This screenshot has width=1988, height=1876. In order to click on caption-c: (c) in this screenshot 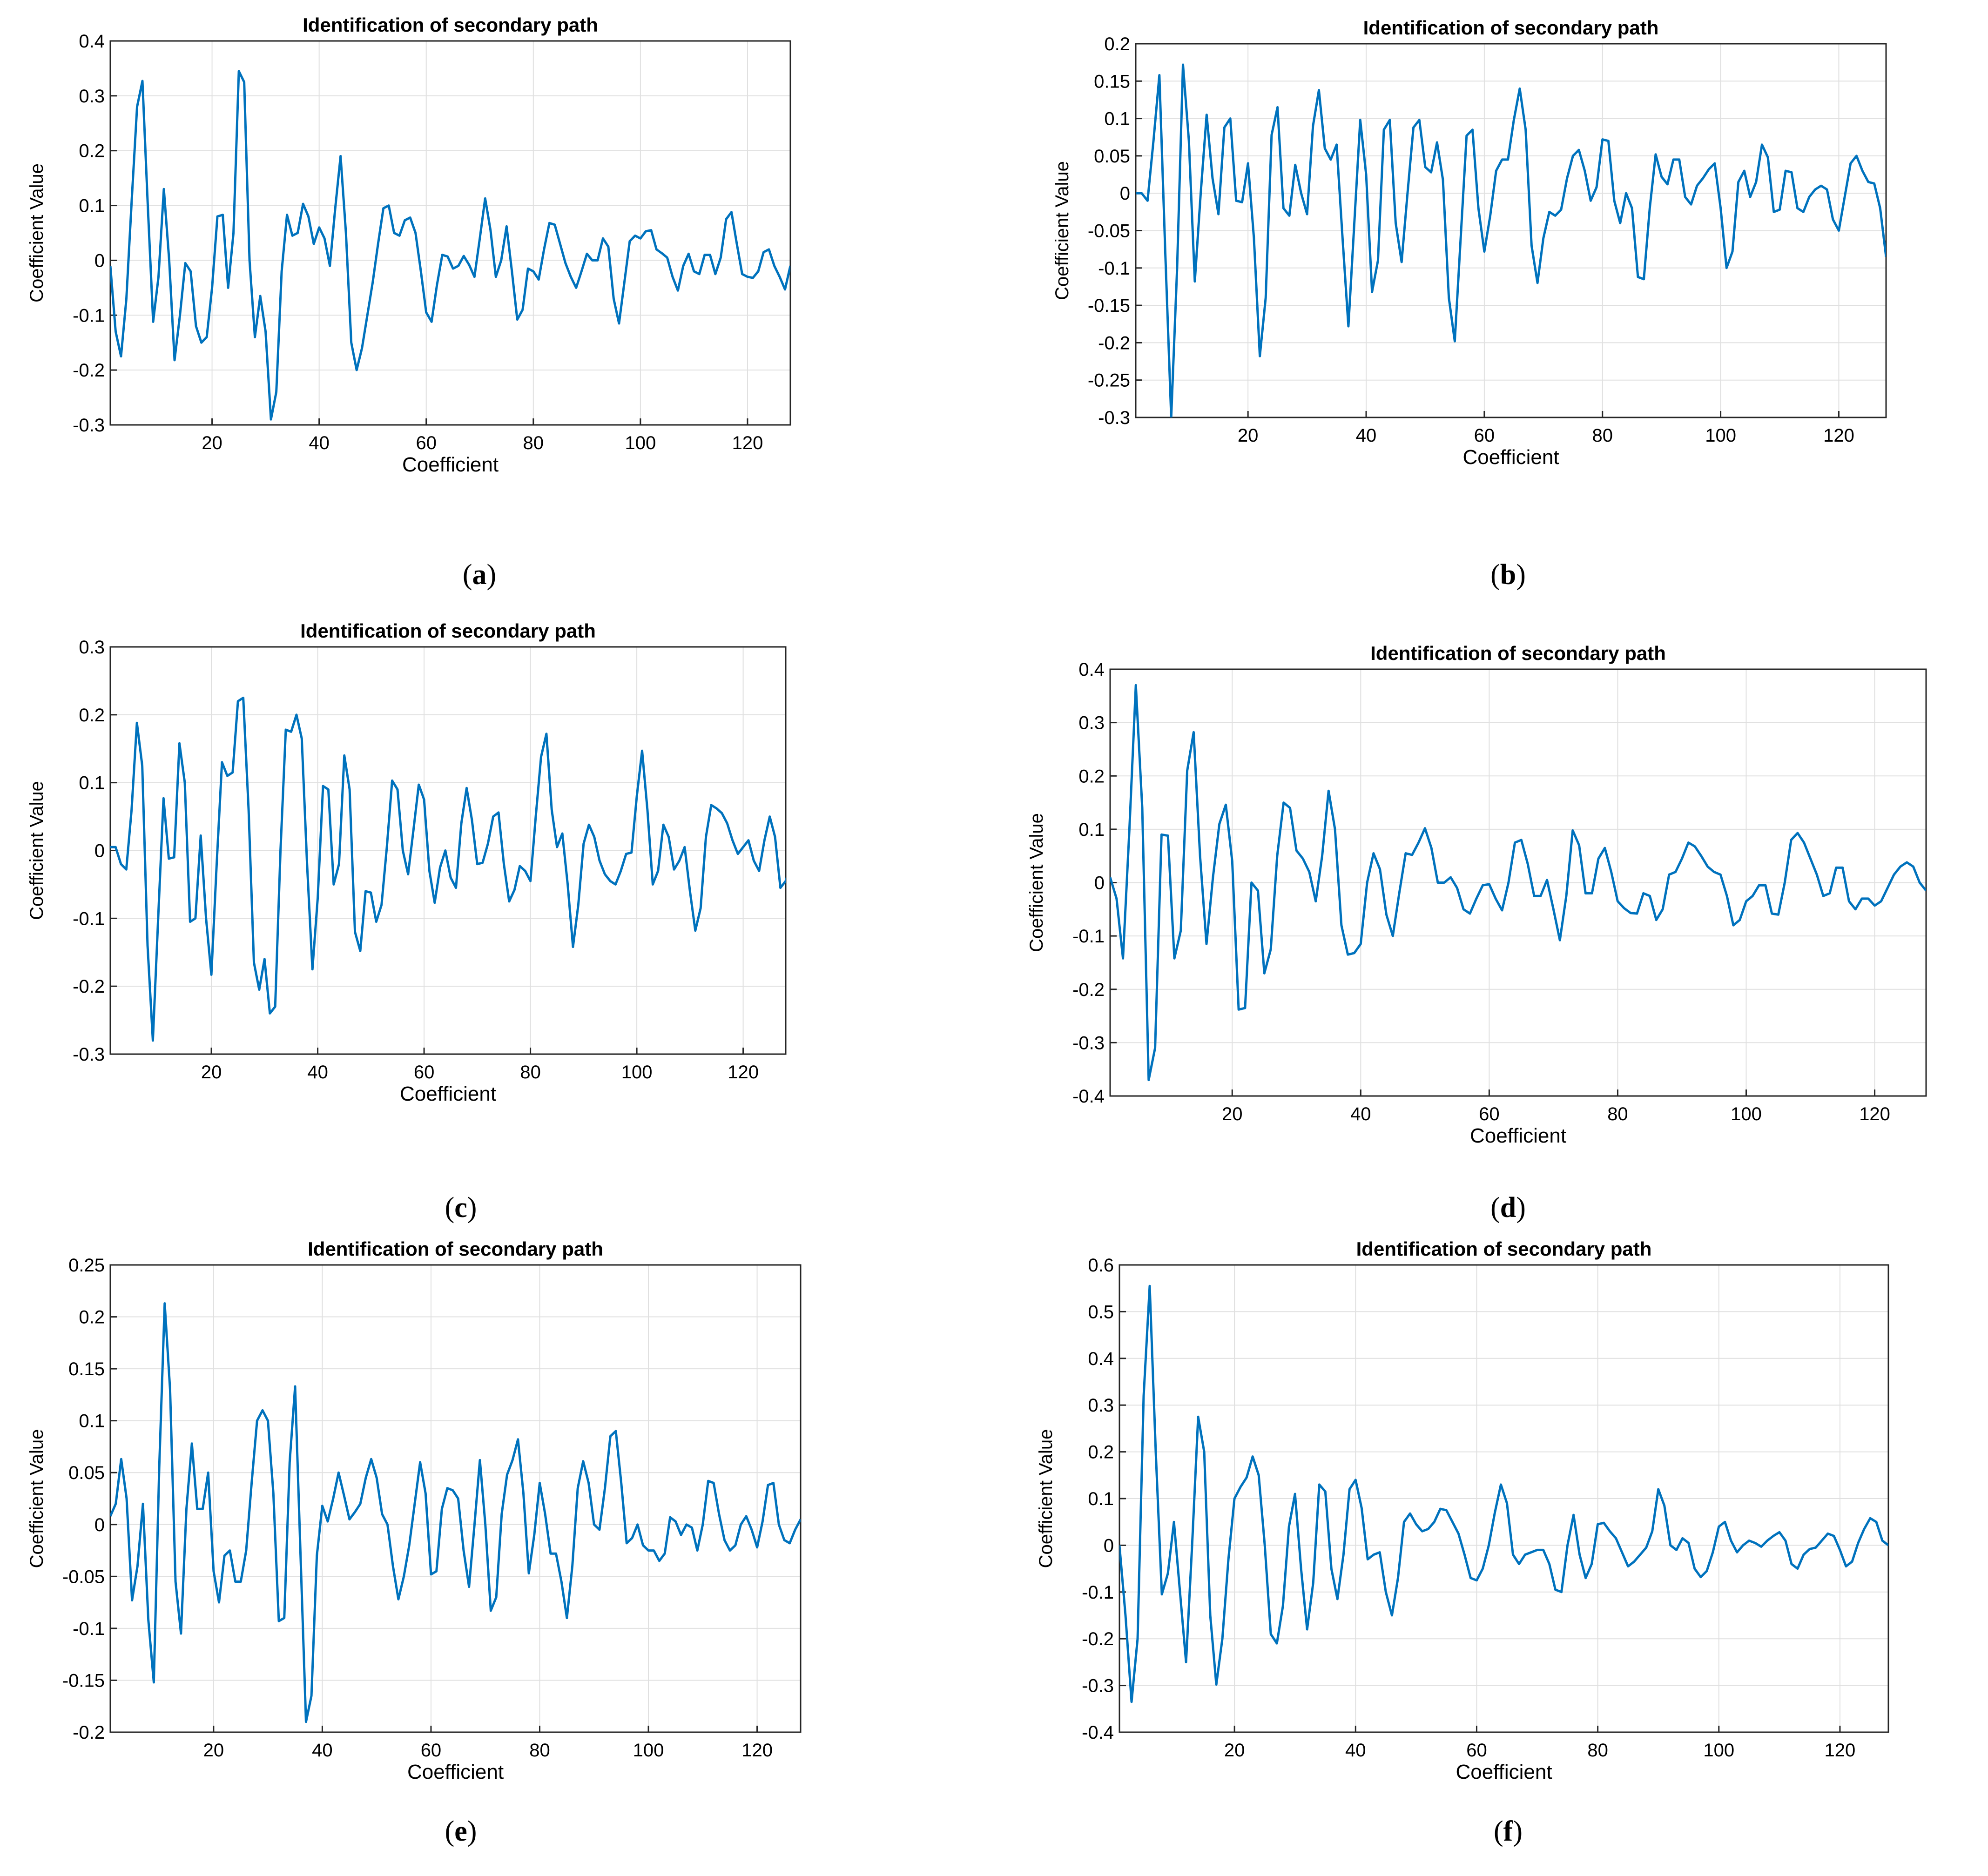, I will do `click(461, 1208)`.